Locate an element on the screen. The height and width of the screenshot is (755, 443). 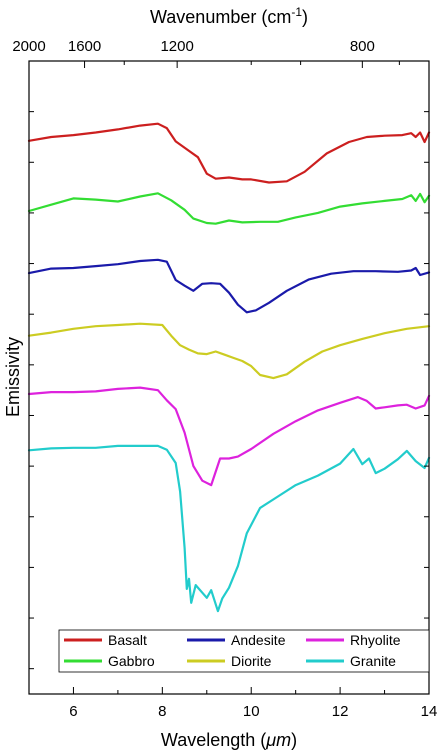
legend-label: Diorite is located at coordinates (251, 661).